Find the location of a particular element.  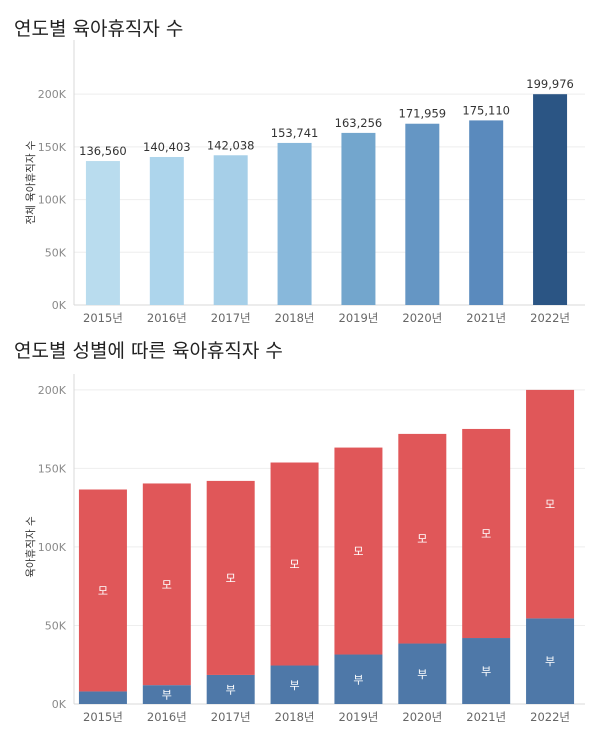

chart2-title: 연도별 성별에 따른 육아휴직자 수 is located at coordinates (148, 351).